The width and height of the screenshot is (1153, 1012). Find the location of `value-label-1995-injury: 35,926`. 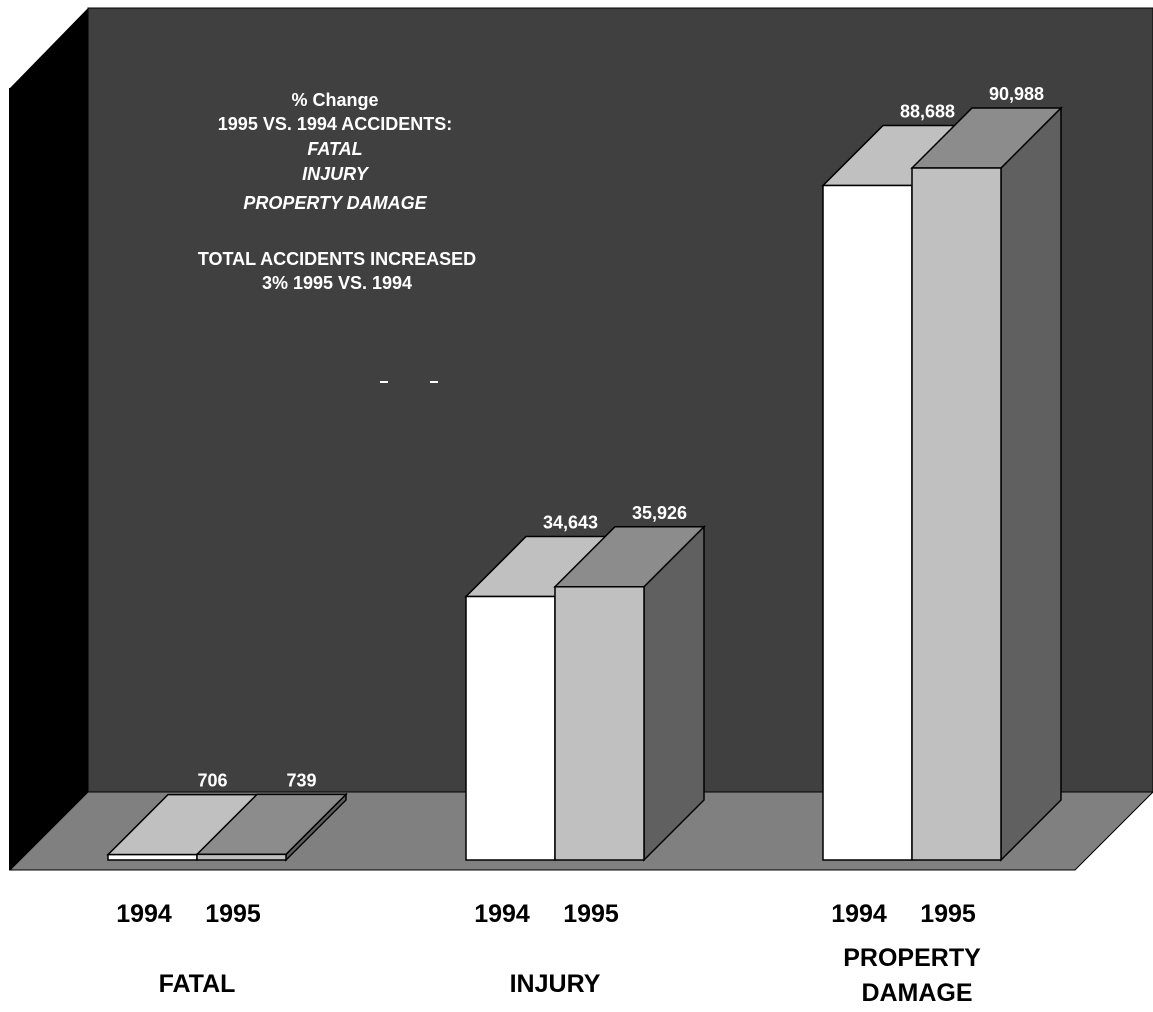

value-label-1995-injury: 35,926 is located at coordinates (659, 513).